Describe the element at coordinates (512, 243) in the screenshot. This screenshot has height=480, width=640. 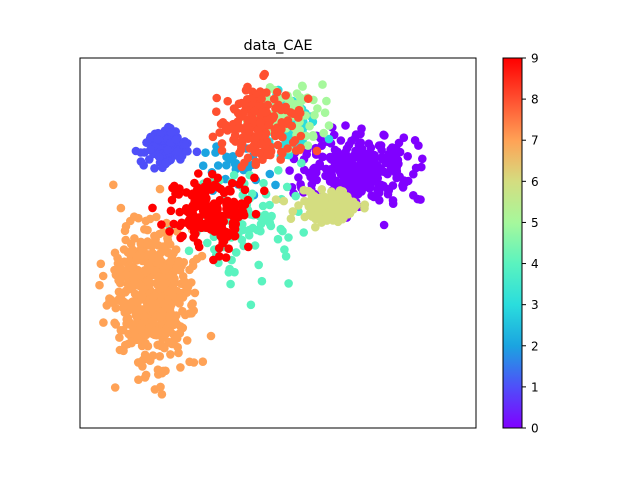
I see `colorbar-gradient` at that location.